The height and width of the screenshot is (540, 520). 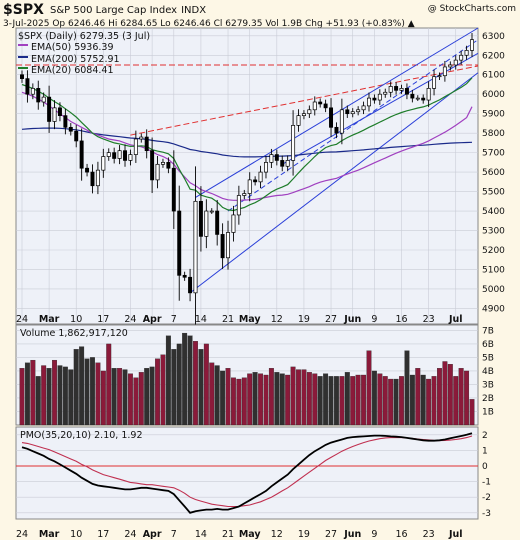 What do you see at coordinates (493, 251) in the screenshot?
I see `price-tick-label: 5200` at bounding box center [493, 251].